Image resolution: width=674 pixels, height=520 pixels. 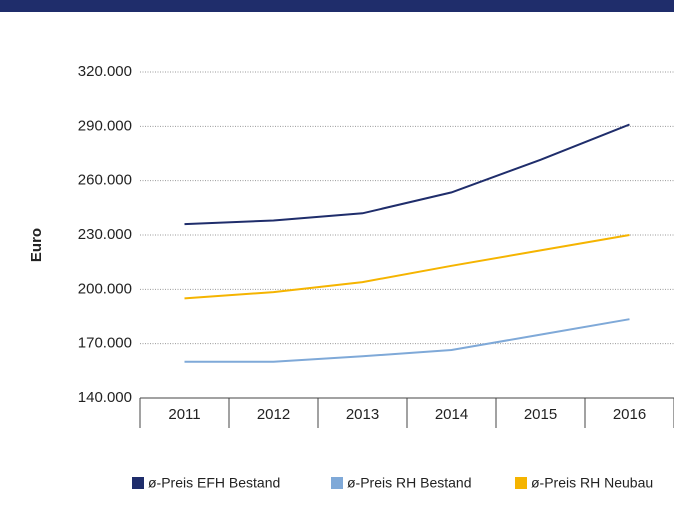 What do you see at coordinates (105, 288) in the screenshot?
I see `y-tick-label: 200.000` at bounding box center [105, 288].